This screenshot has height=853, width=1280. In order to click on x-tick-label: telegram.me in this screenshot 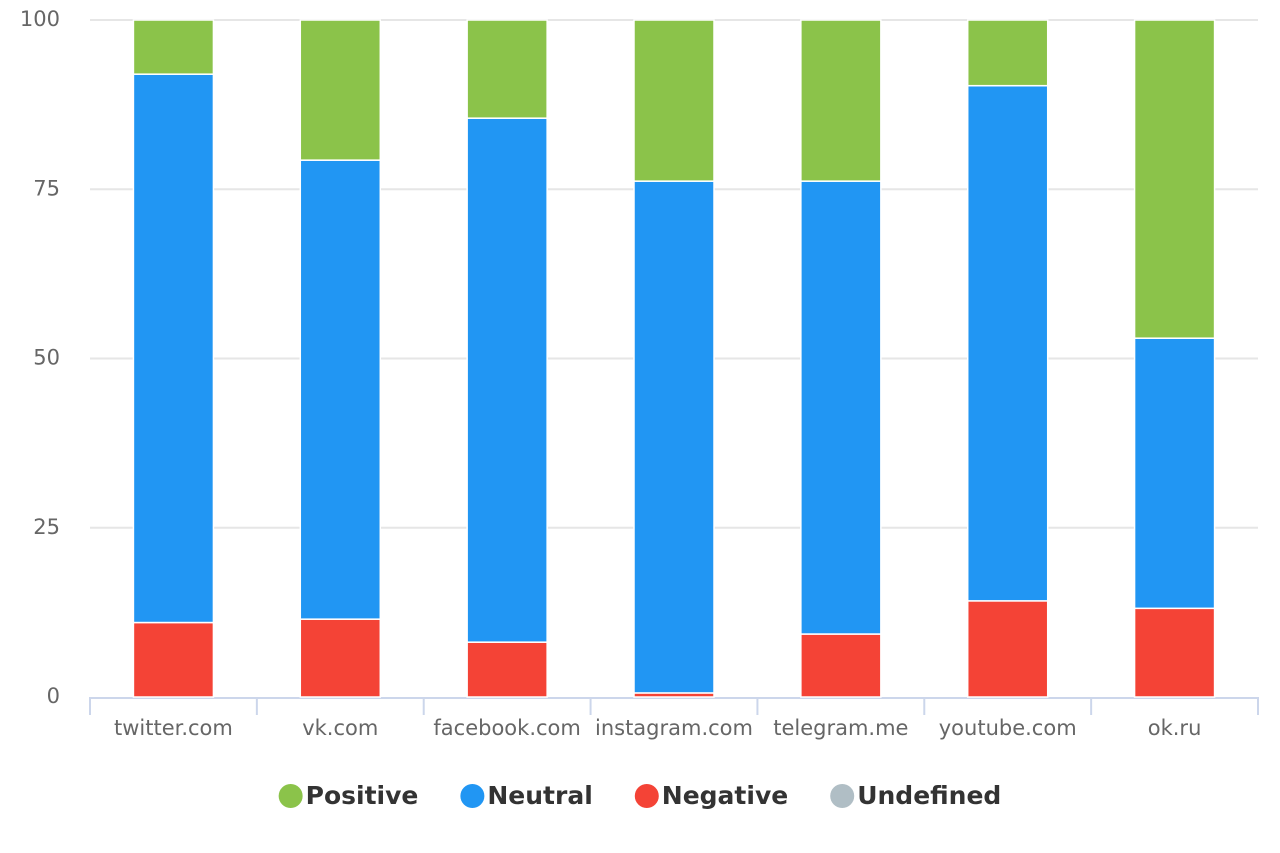, I will do `click(840, 728)`.